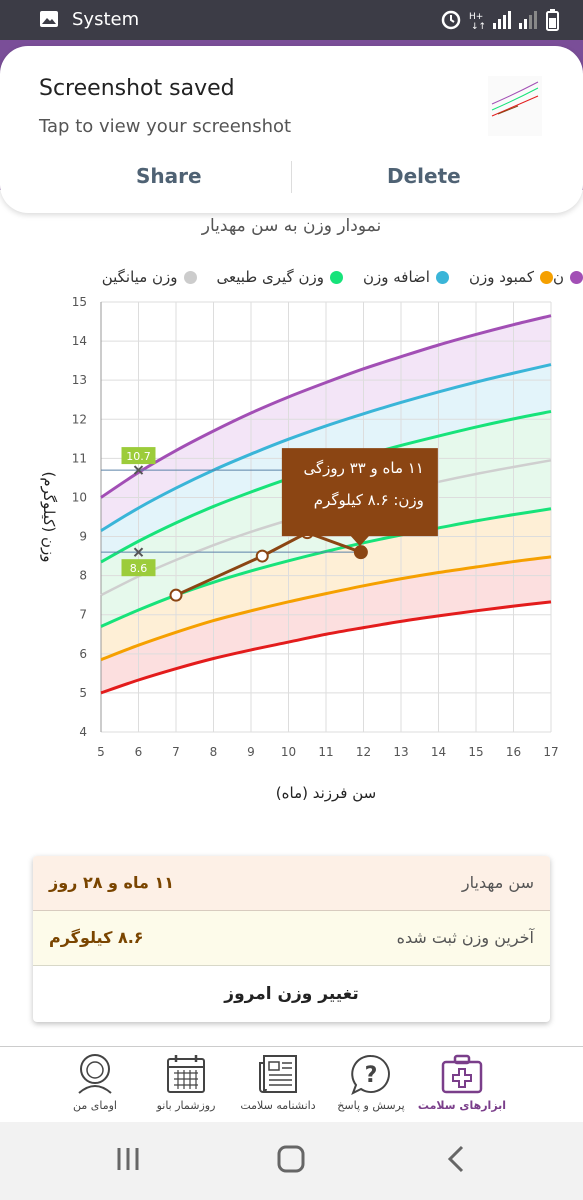 This screenshot has height=1200, width=583. I want to click on home-button, so click(291, 1159).